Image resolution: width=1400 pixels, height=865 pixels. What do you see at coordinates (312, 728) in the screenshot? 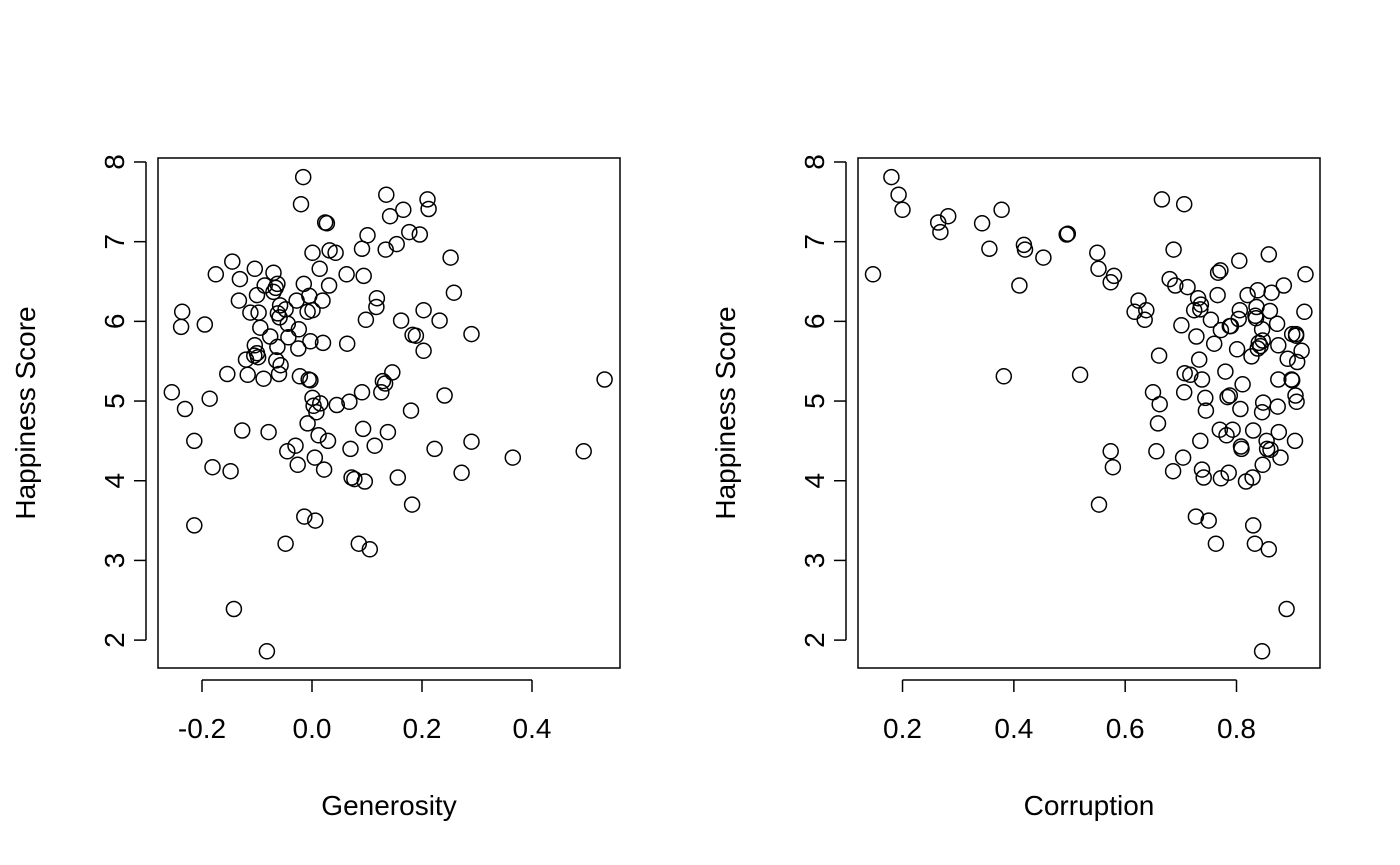
I see `x-tick-label: 0.0` at bounding box center [312, 728].